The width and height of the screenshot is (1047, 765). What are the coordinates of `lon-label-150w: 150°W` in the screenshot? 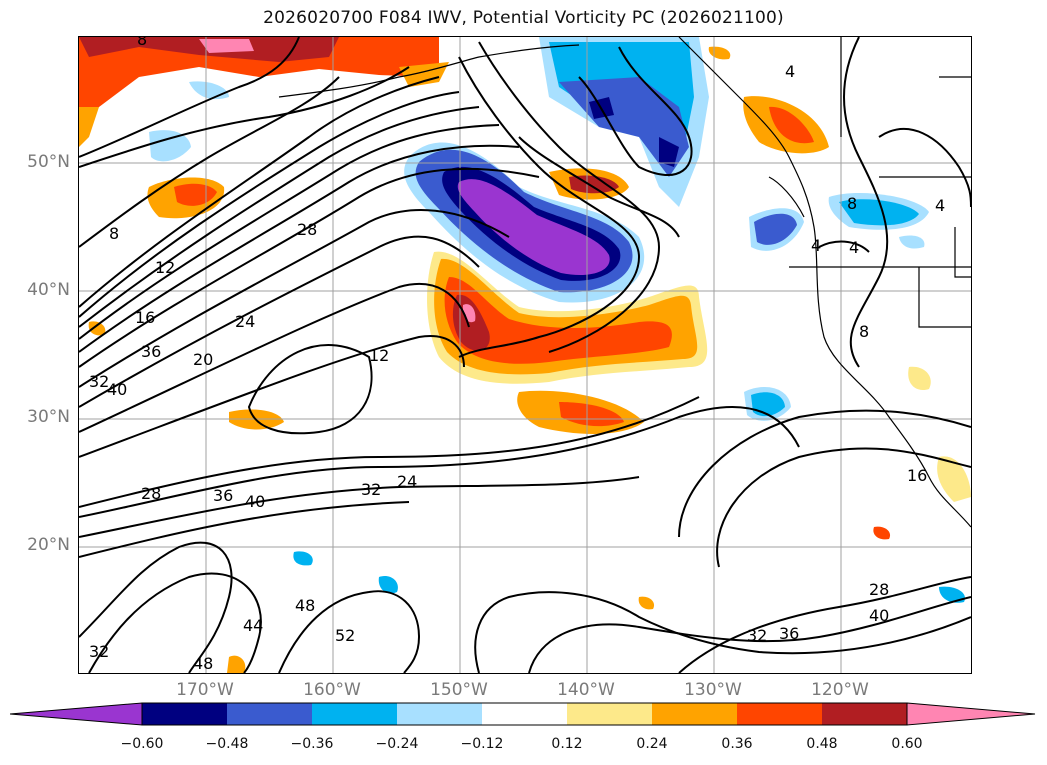 It's located at (459, 690).